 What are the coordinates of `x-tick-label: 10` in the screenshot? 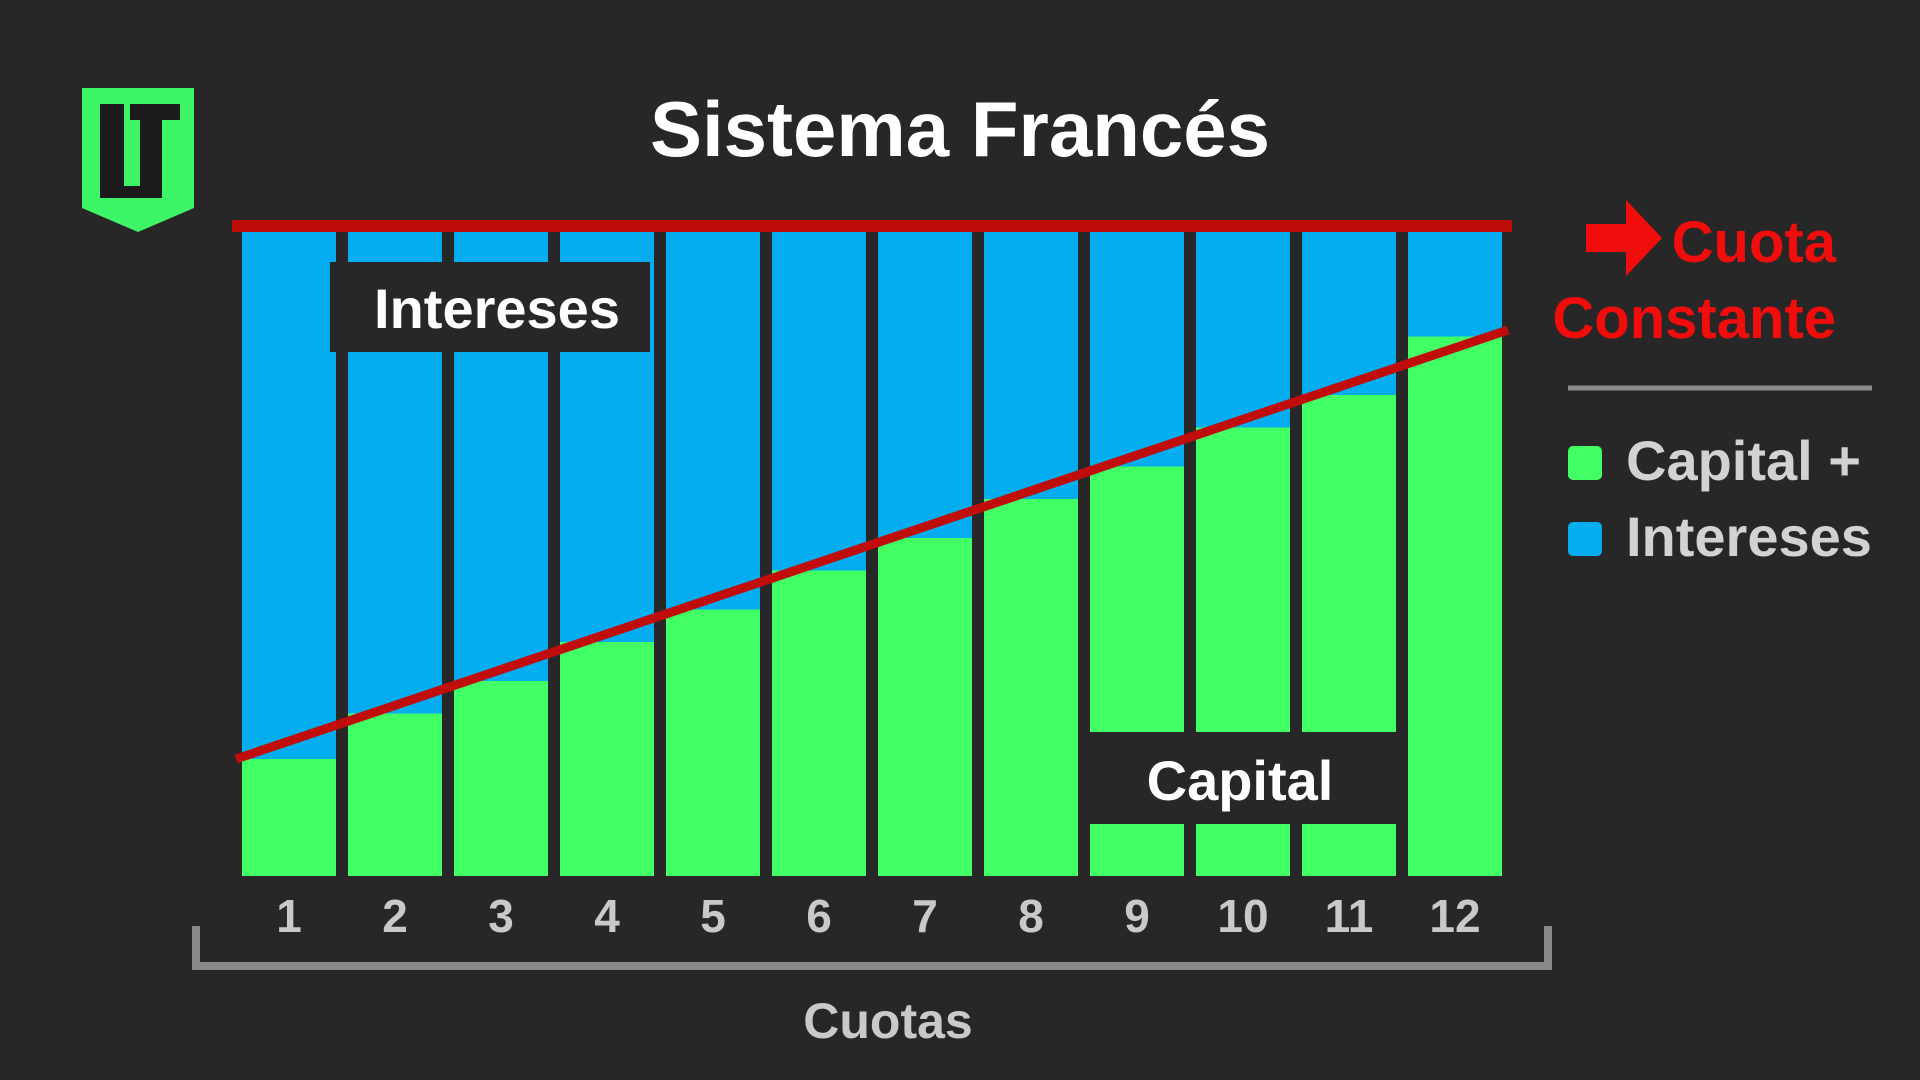 It's located at (1242, 916).